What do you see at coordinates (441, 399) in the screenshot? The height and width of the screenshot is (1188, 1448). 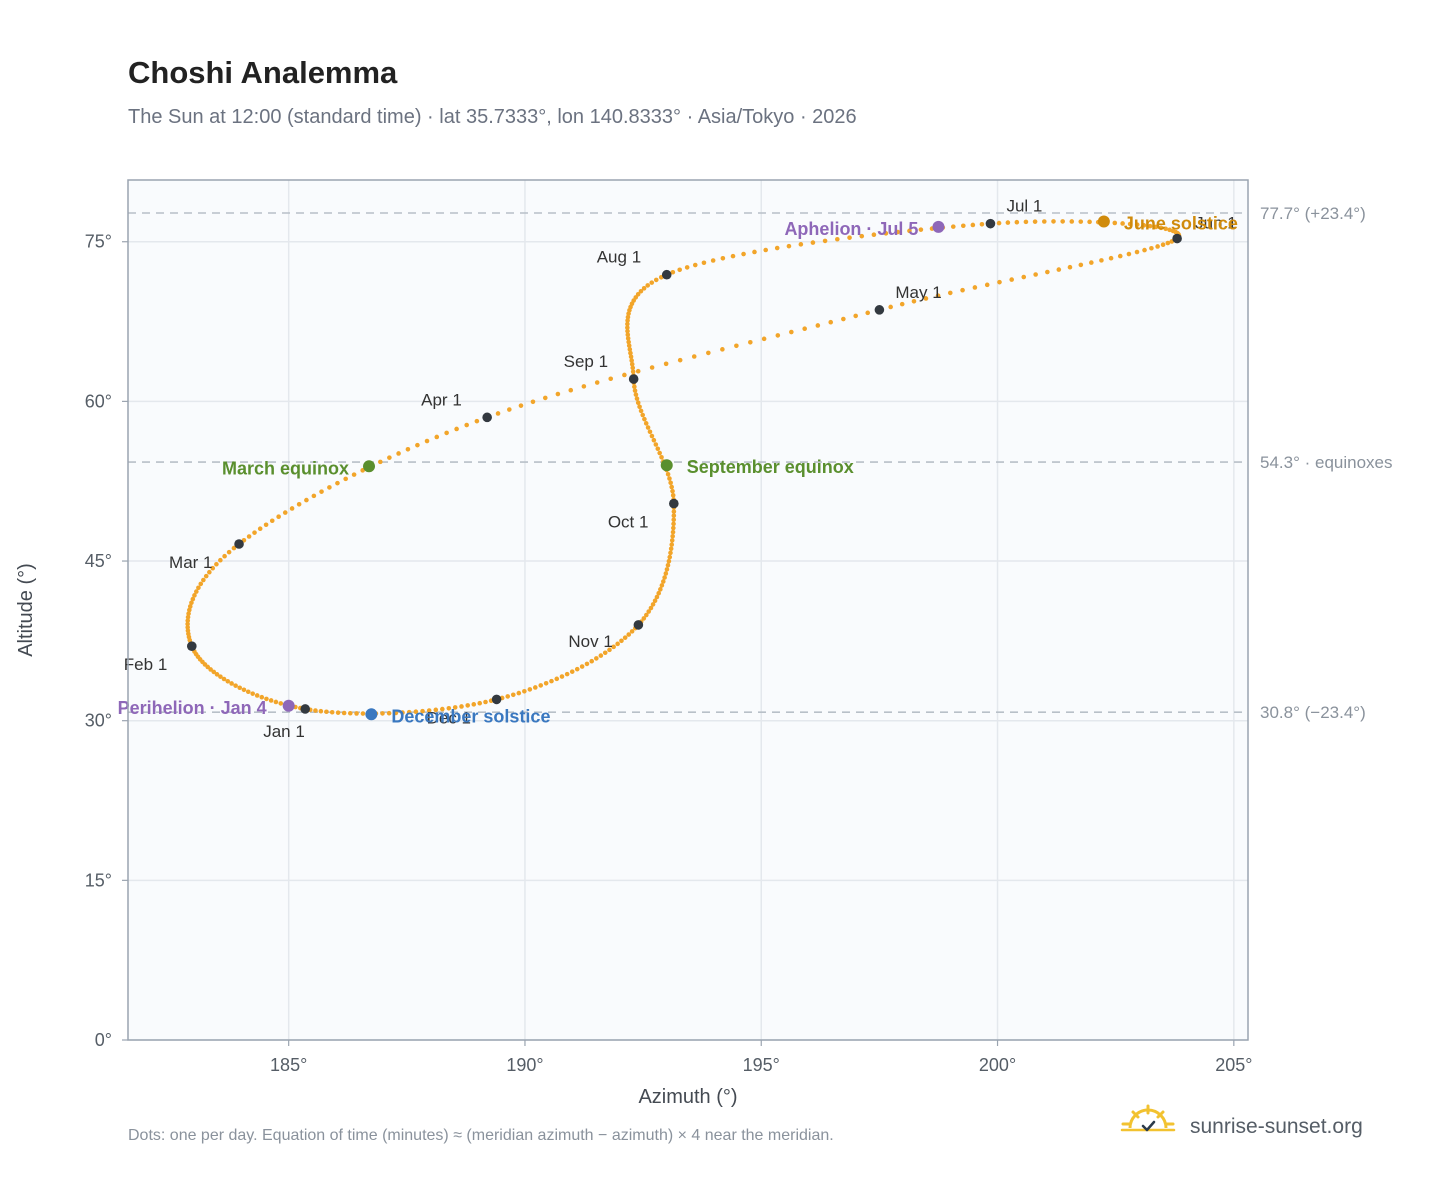 I see `month-label: Apr 1` at bounding box center [441, 399].